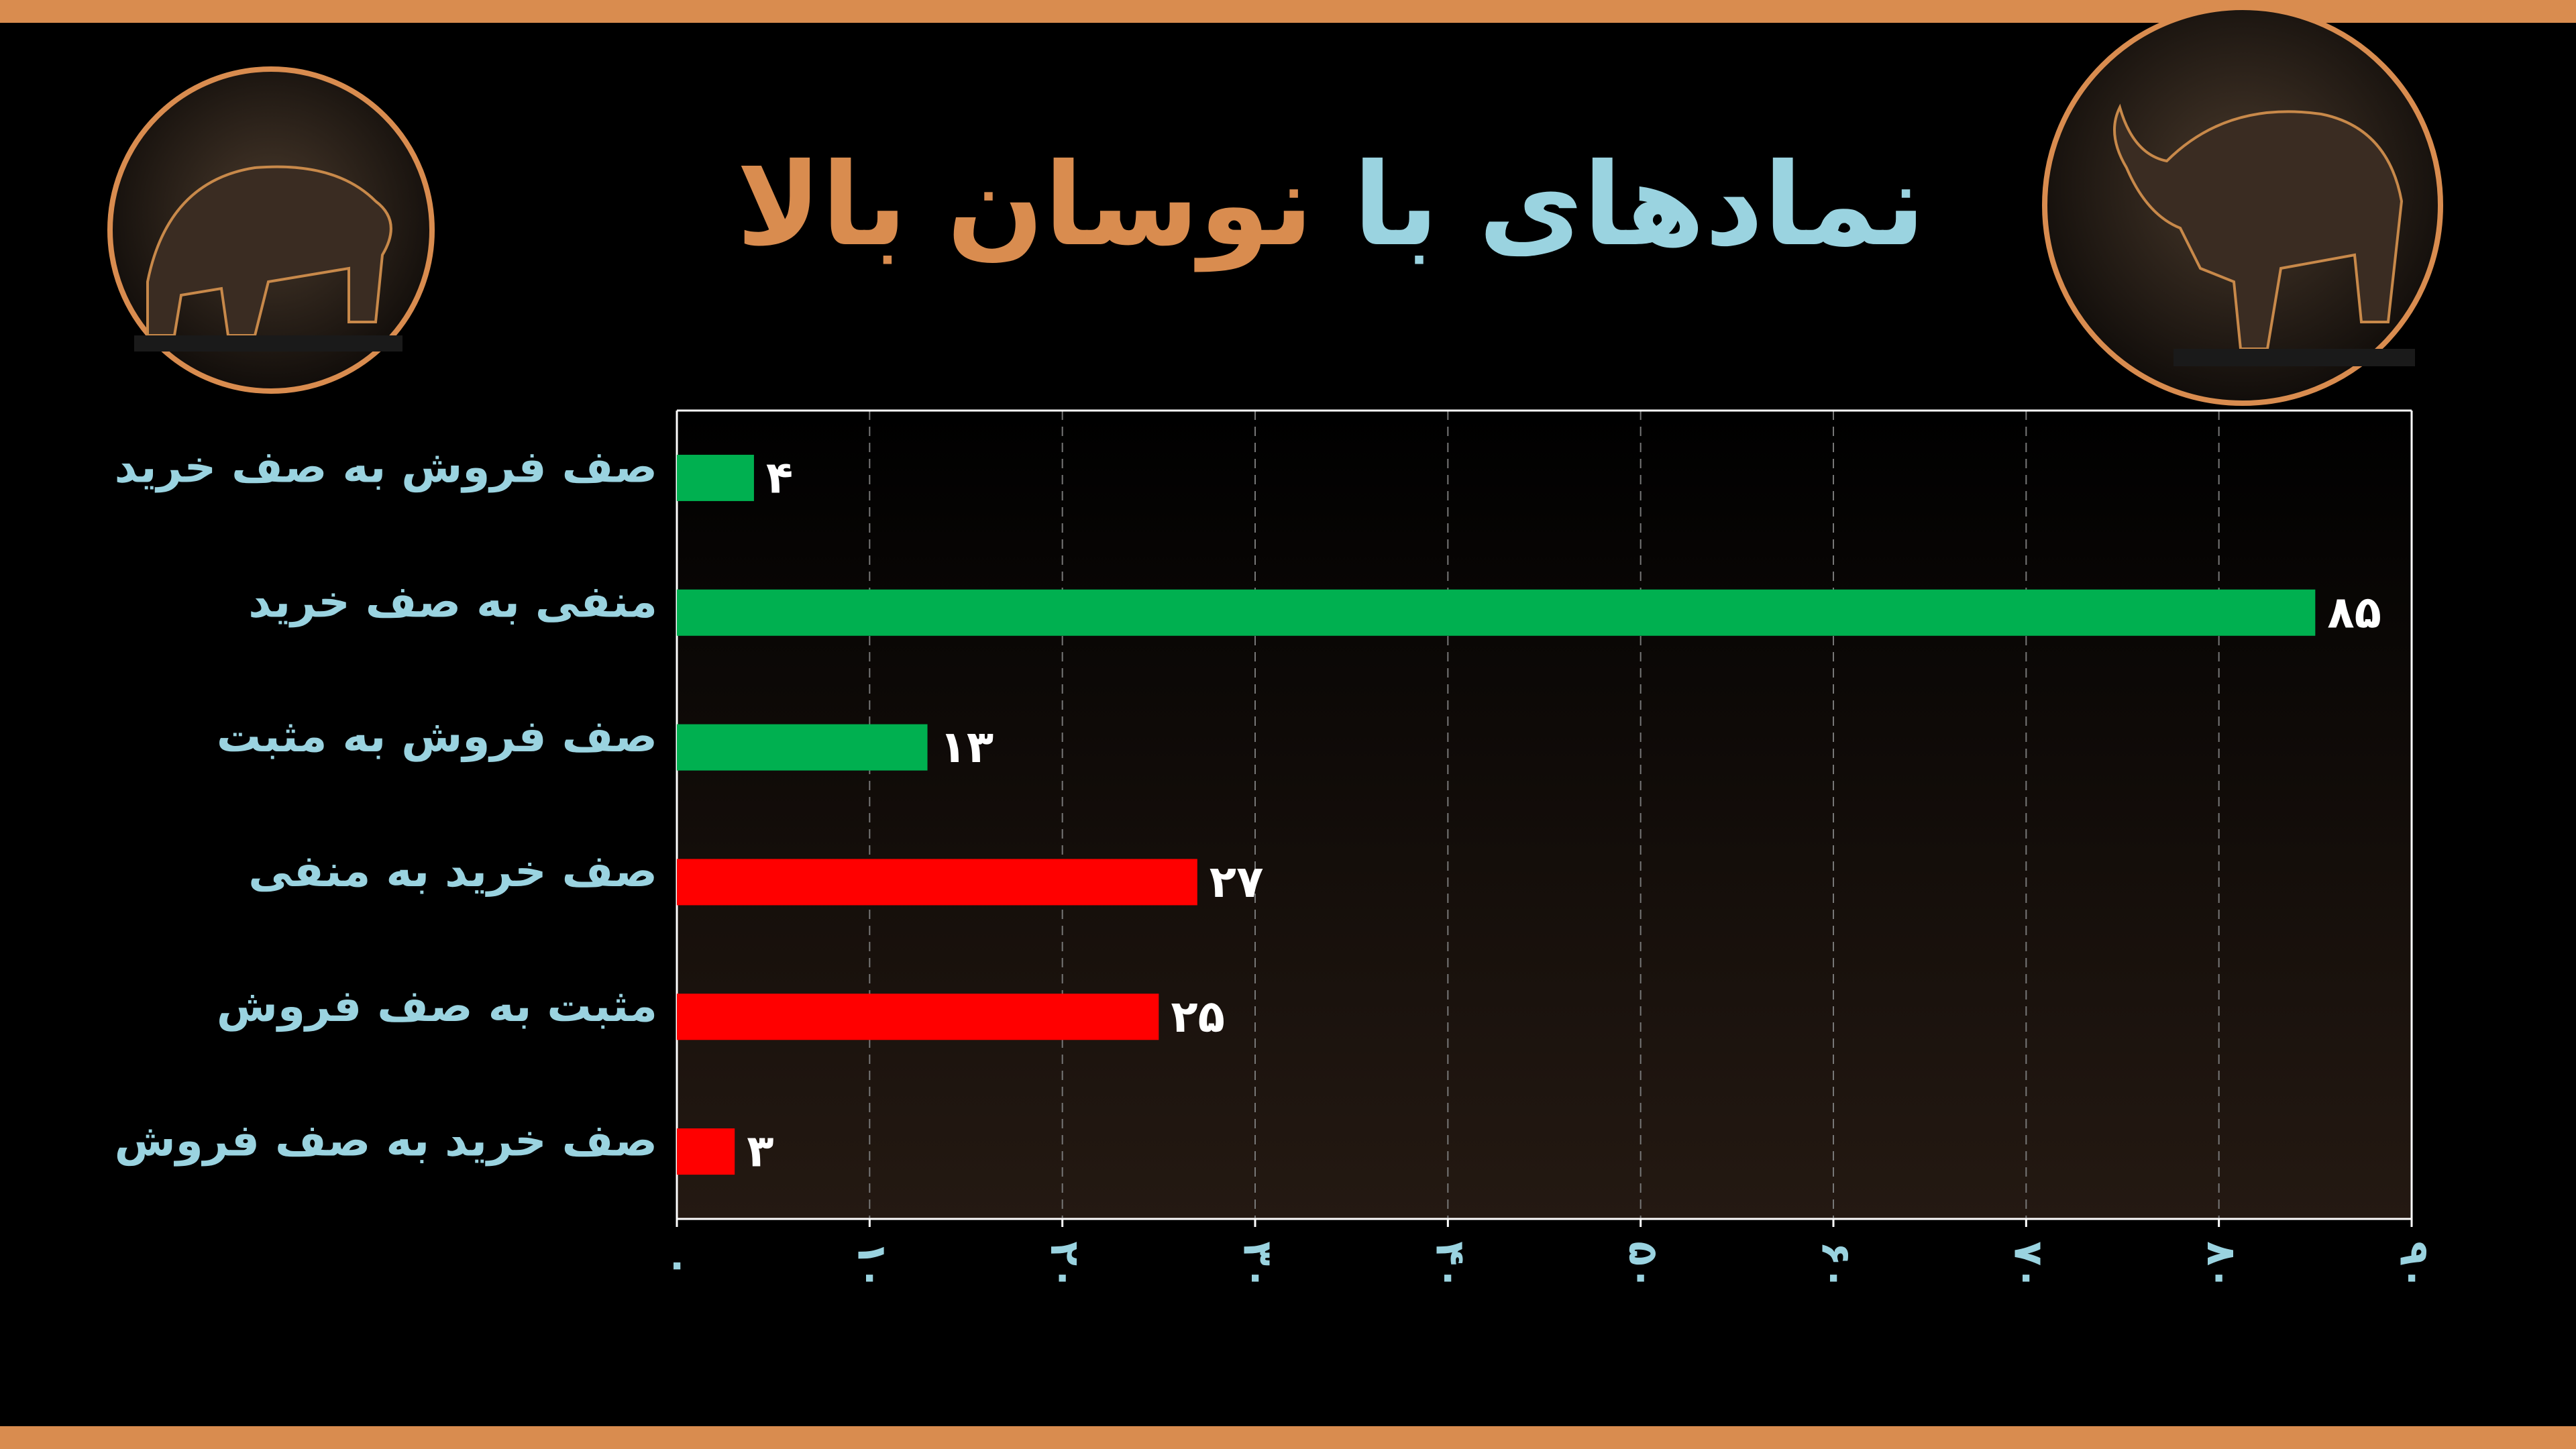 The height and width of the screenshot is (1449, 2576). What do you see at coordinates (386, 467) in the screenshot?
I see `y-tick-label: صف فروش به صف خرید` at bounding box center [386, 467].